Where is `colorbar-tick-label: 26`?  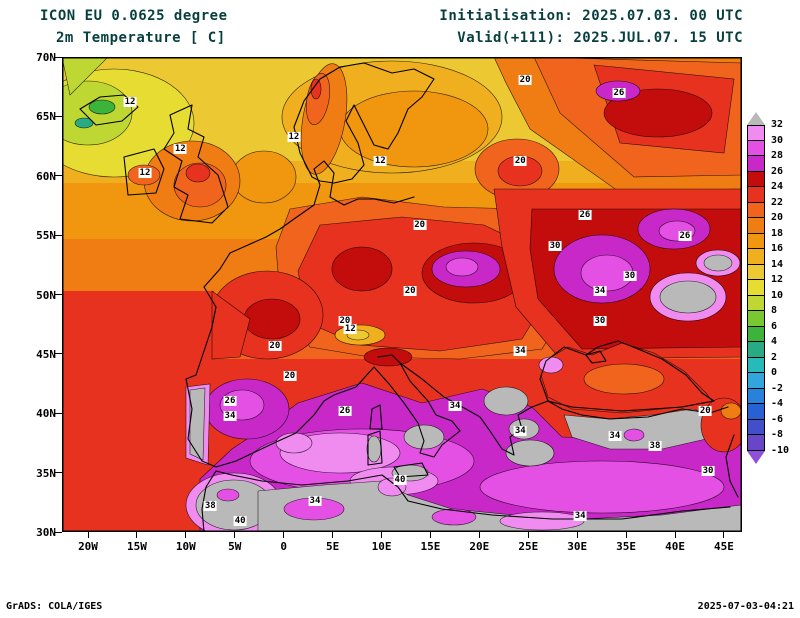
colorbar-tick-label: 26 is located at coordinates (777, 171).